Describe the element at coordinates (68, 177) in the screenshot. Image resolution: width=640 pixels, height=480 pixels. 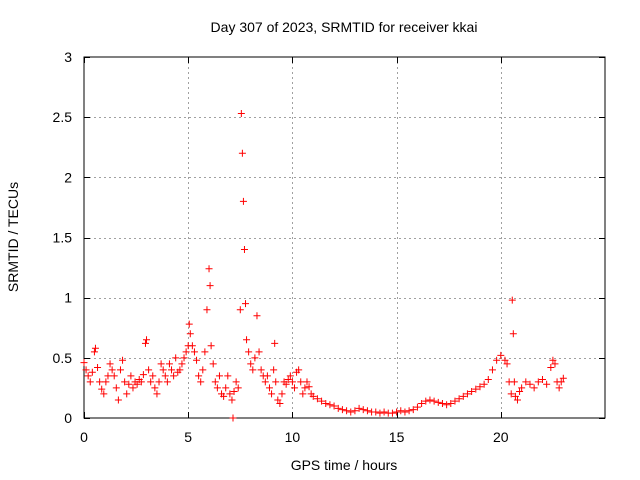
I see `y-tick-label: 2` at that location.